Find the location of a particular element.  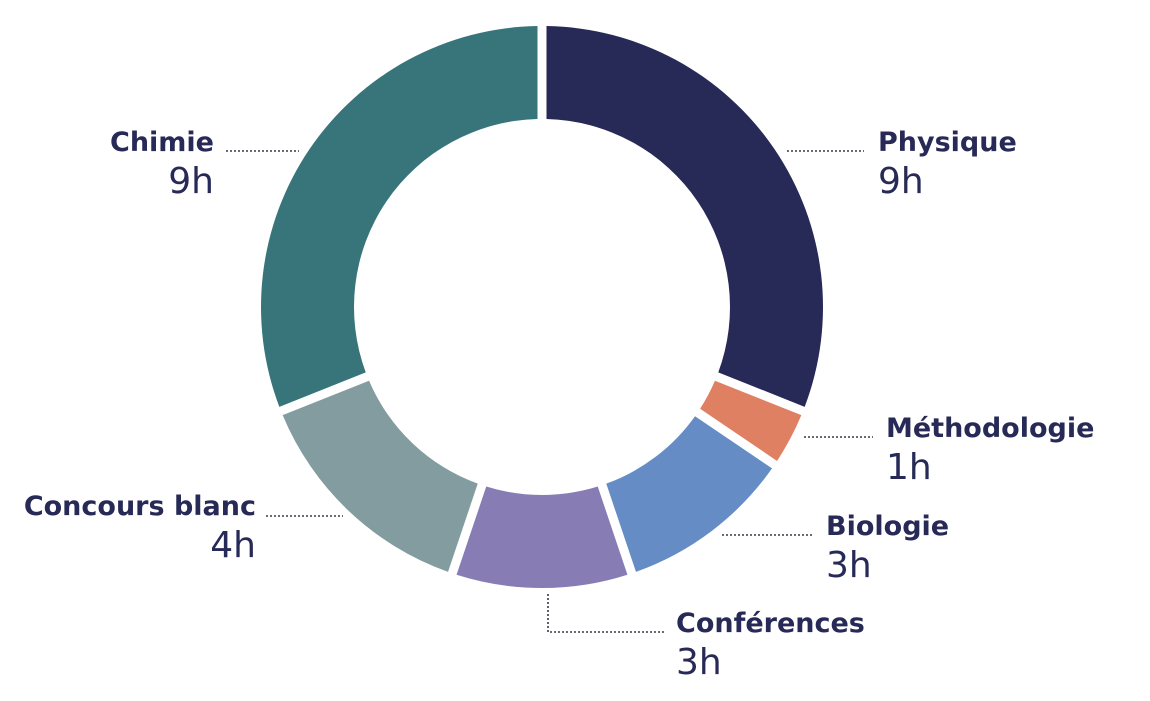

donut-slice-methodologie is located at coordinates (751, 420).